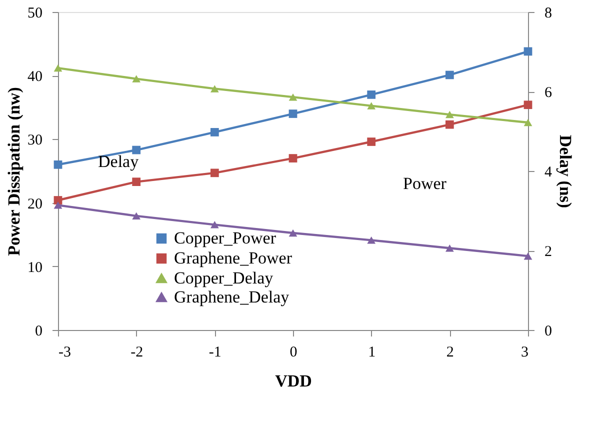  Describe the element at coordinates (137, 352) in the screenshot. I see `x-tick-label: -2` at that location.